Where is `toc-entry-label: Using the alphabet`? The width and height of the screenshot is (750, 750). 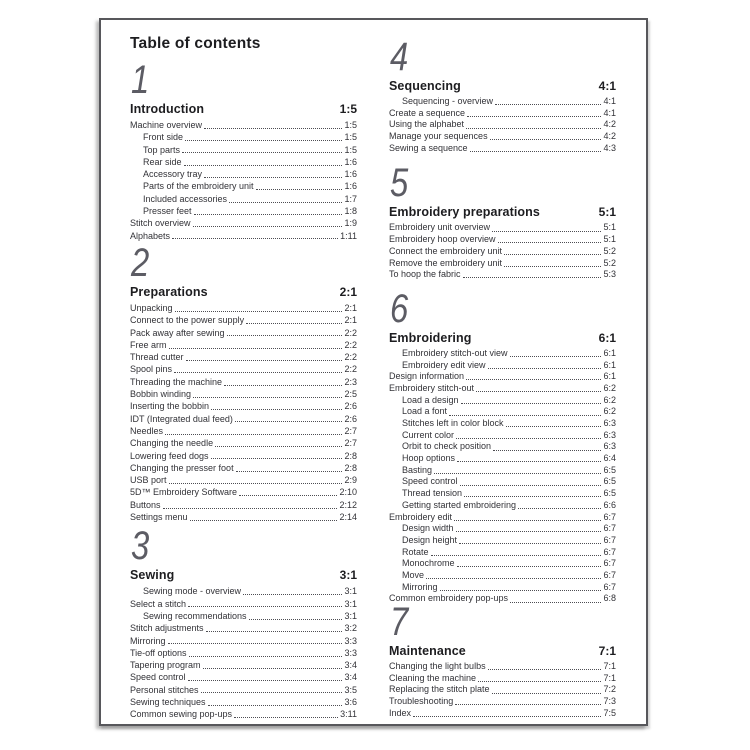 toc-entry-label: Using the alphabet is located at coordinates (427, 124).